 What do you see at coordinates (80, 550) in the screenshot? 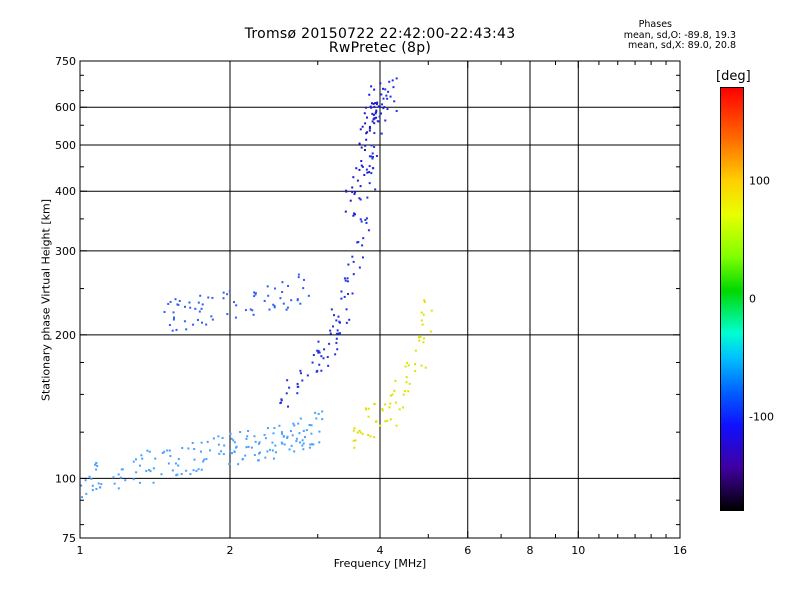
I see `x-tick-label: 1` at bounding box center [80, 550].